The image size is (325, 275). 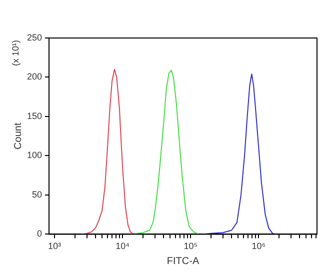 I want to click on y-tick-label: 200, so click(x=34, y=77).